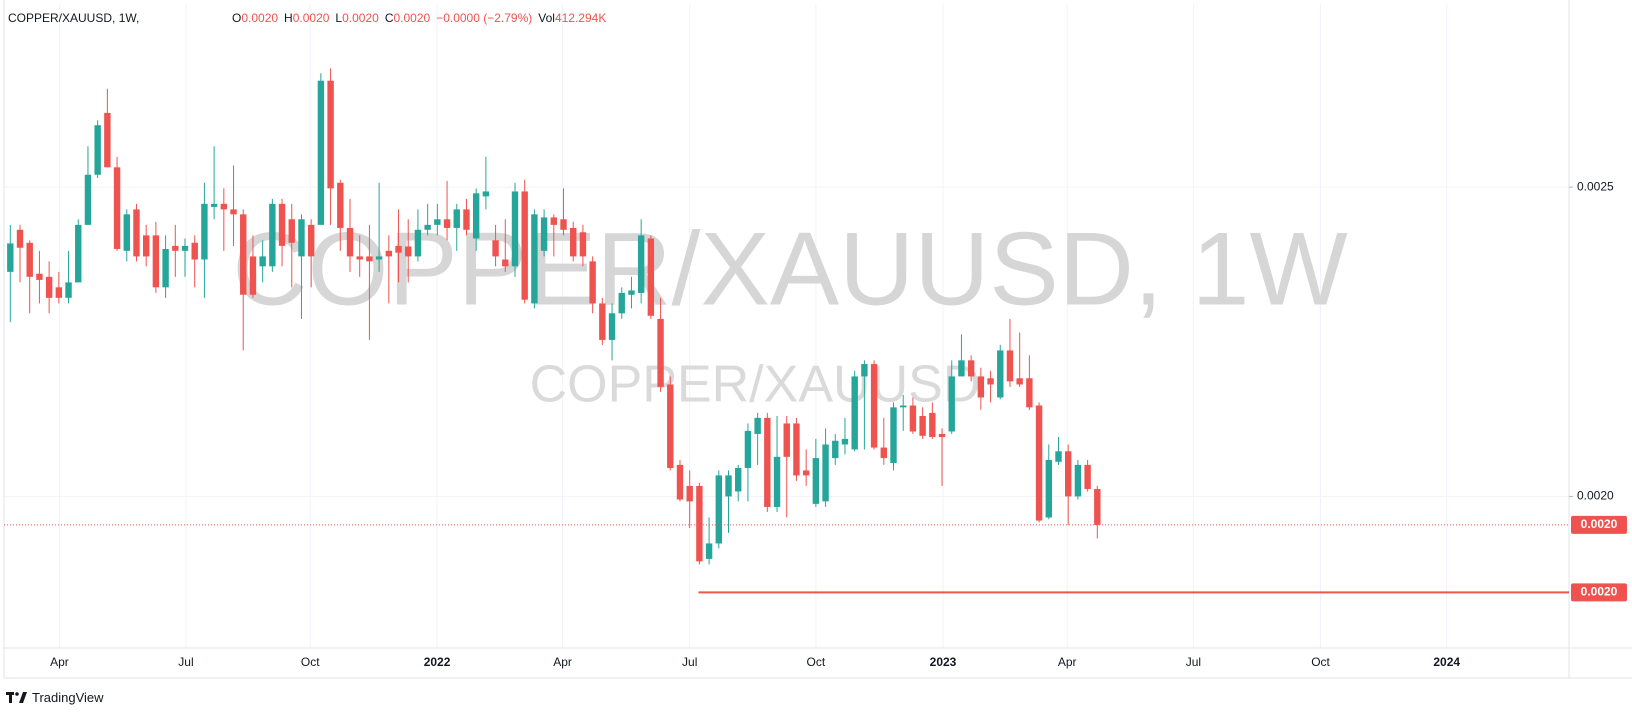  What do you see at coordinates (755, 385) in the screenshot?
I see `watermark-sub: COPPER/XAUUSD` at bounding box center [755, 385].